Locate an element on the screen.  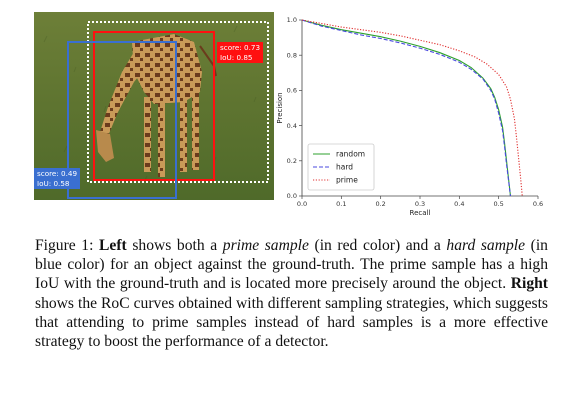
x-tick-label: 0.5 is located at coordinates (498, 204).